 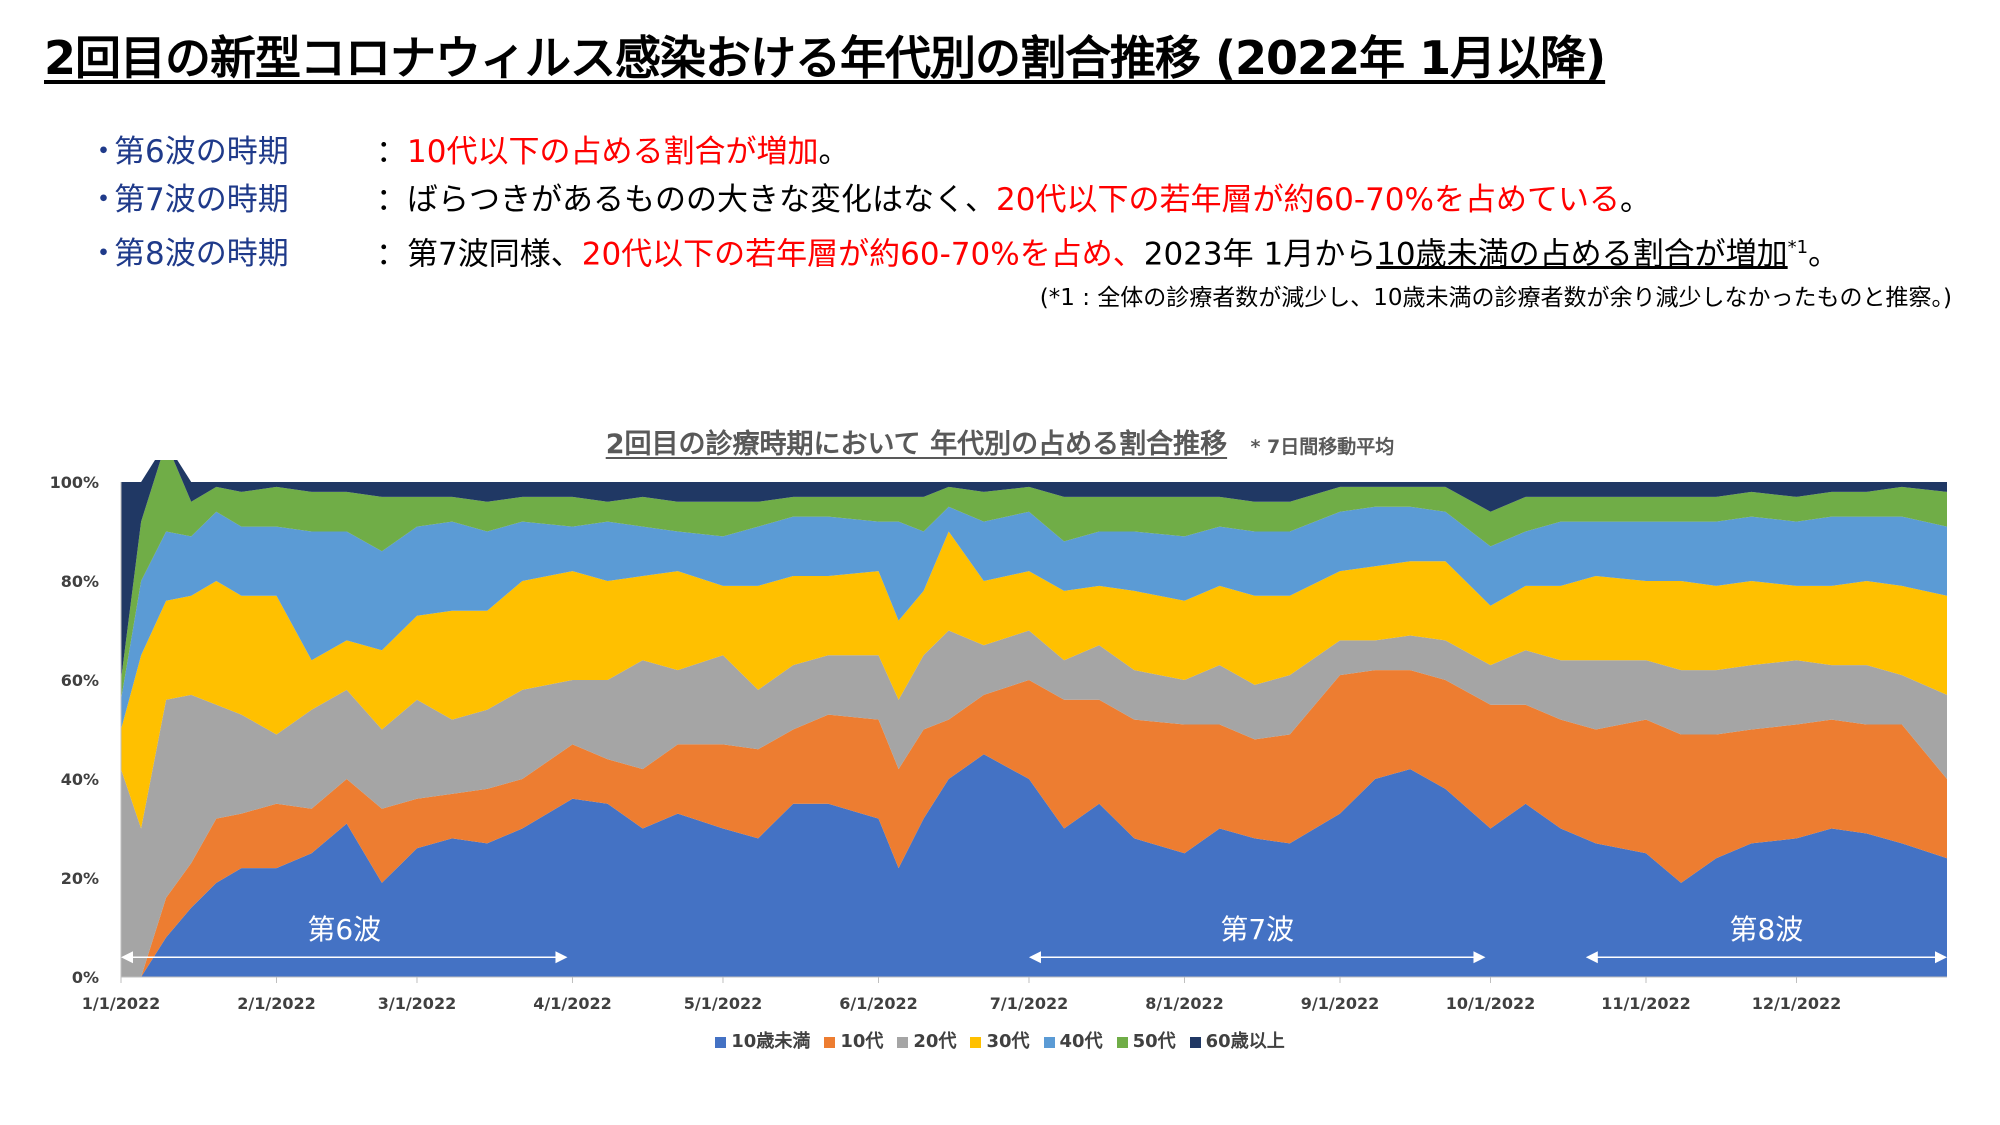 I want to click on legend-label: 20代, so click(x=935, y=1041).